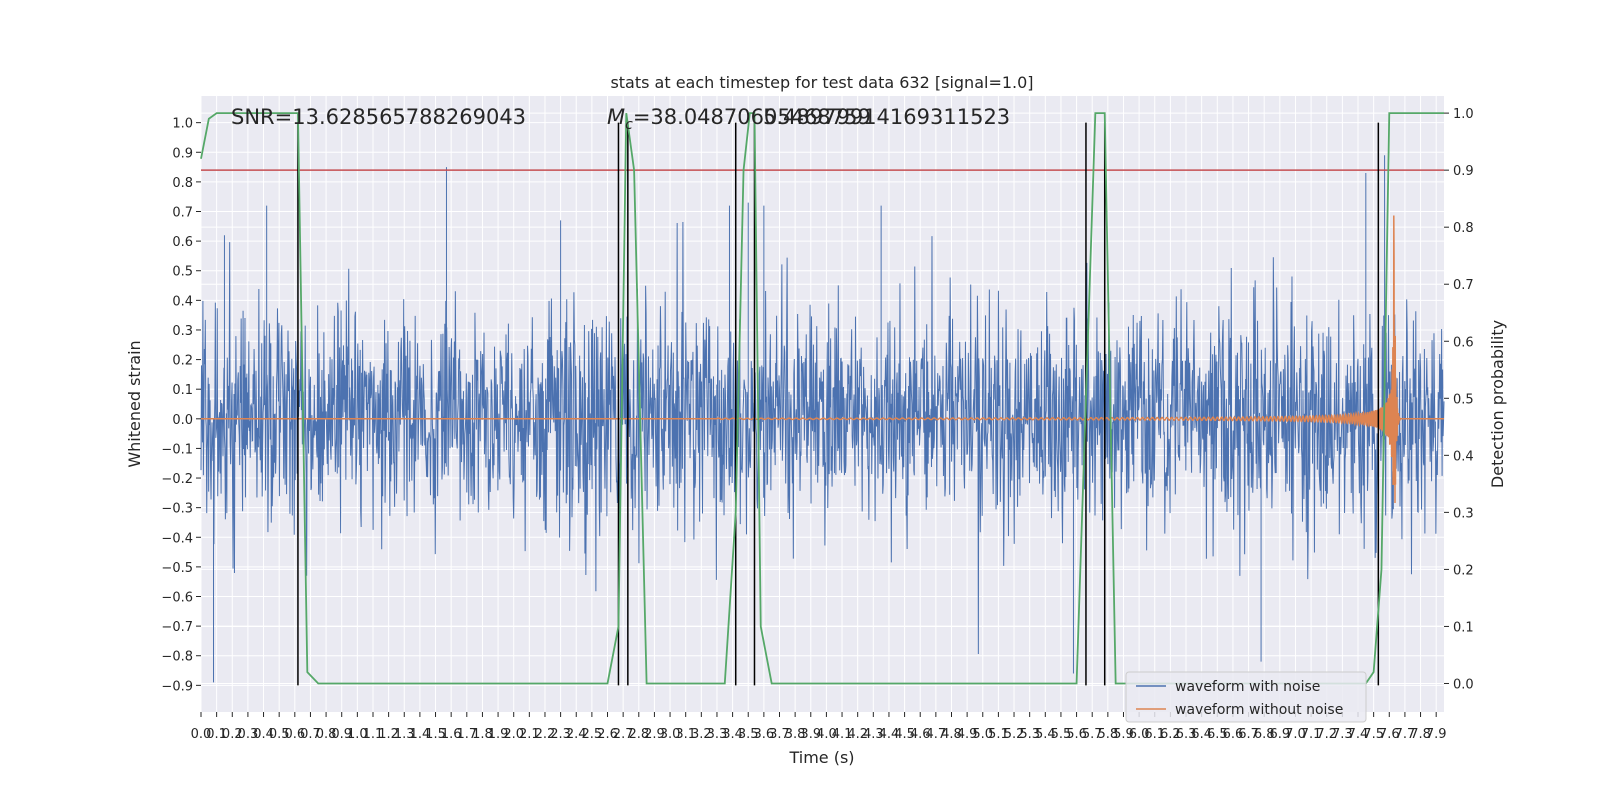 This screenshot has width=1600, height=800. I want to click on y-right-tick-label: 0.4, so click(1463, 456).